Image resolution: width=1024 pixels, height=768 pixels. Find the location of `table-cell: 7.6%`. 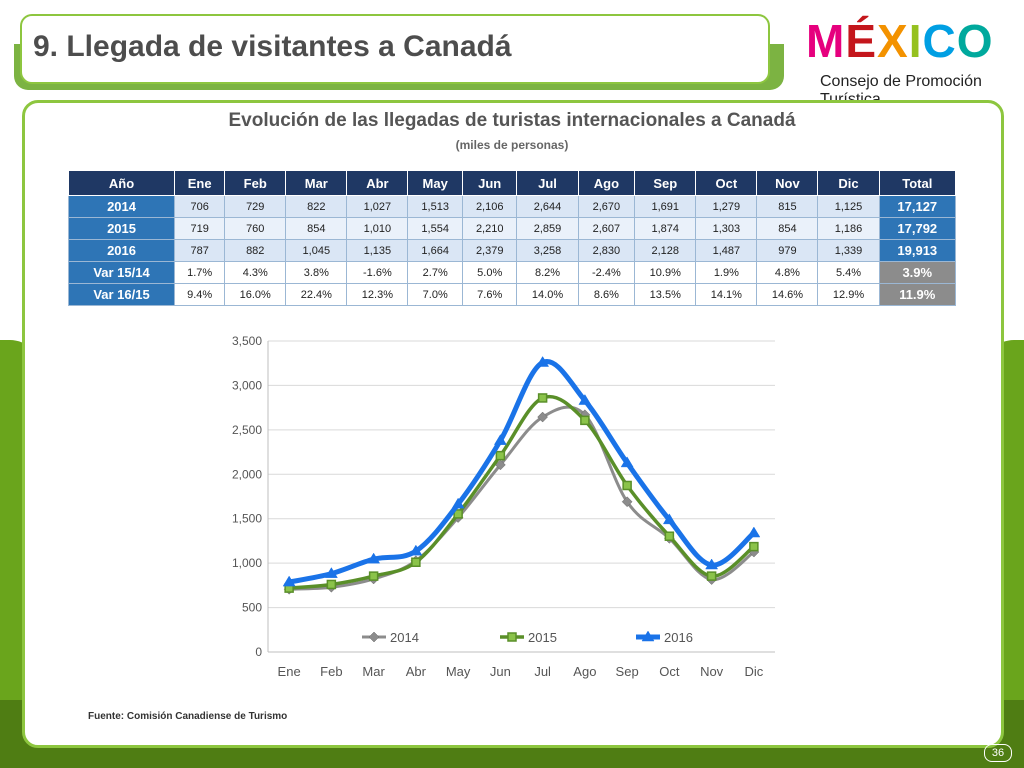

table-cell: 7.6% is located at coordinates (489, 294).